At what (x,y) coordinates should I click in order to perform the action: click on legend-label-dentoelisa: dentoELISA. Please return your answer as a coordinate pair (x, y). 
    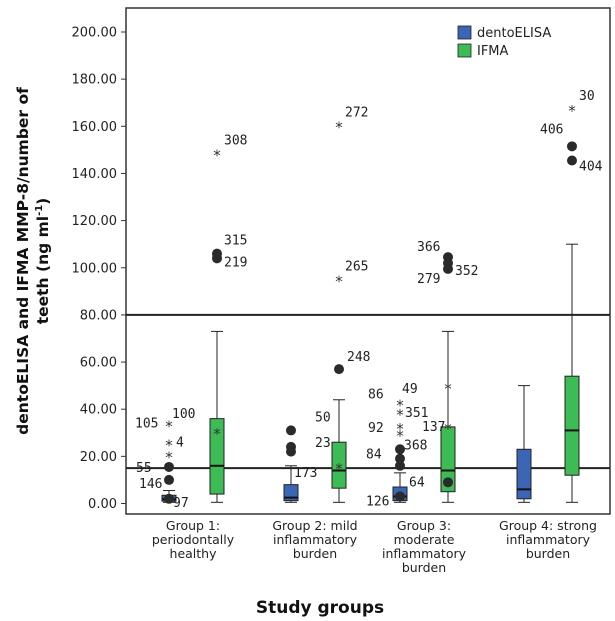
    Looking at the image, I should click on (514, 33).